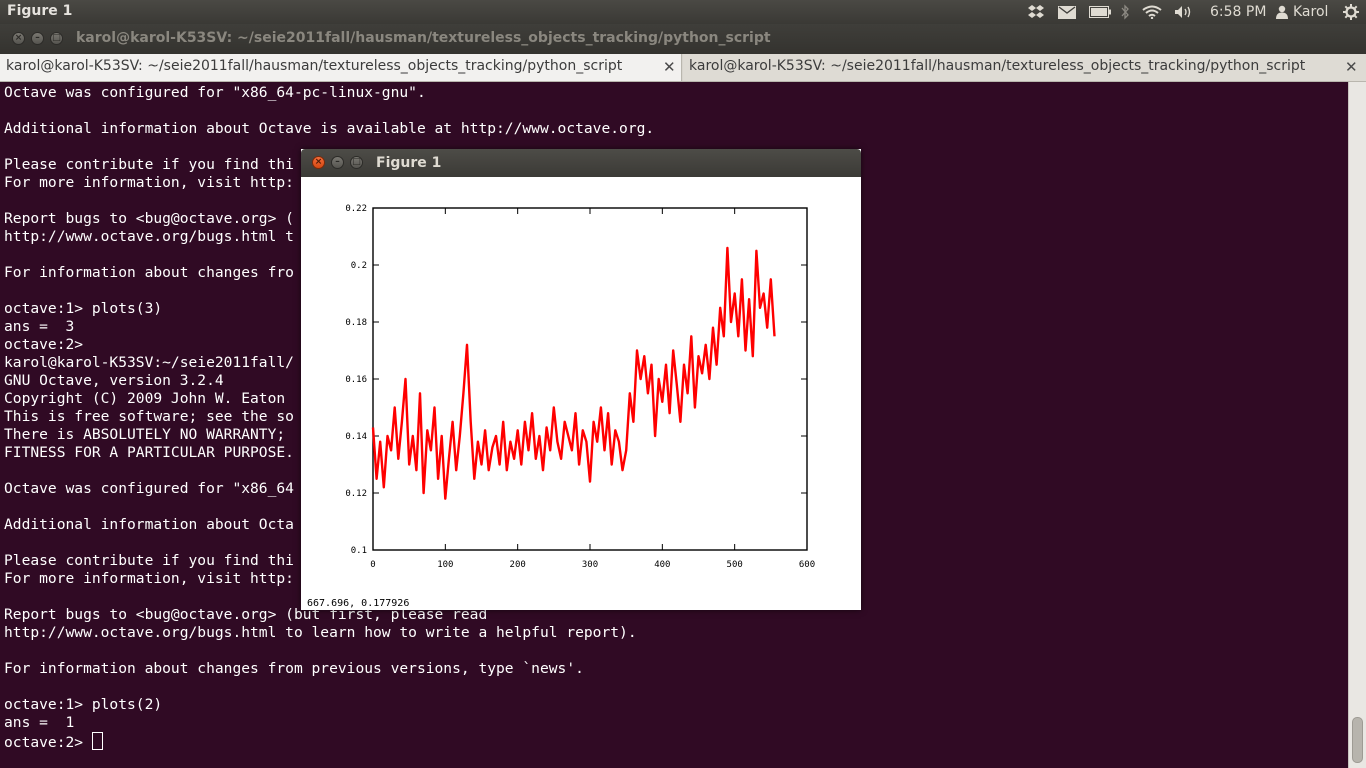 Image resolution: width=1366 pixels, height=768 pixels. Describe the element at coordinates (356, 494) in the screenshot. I see `y-tick-label: 0.12` at that location.